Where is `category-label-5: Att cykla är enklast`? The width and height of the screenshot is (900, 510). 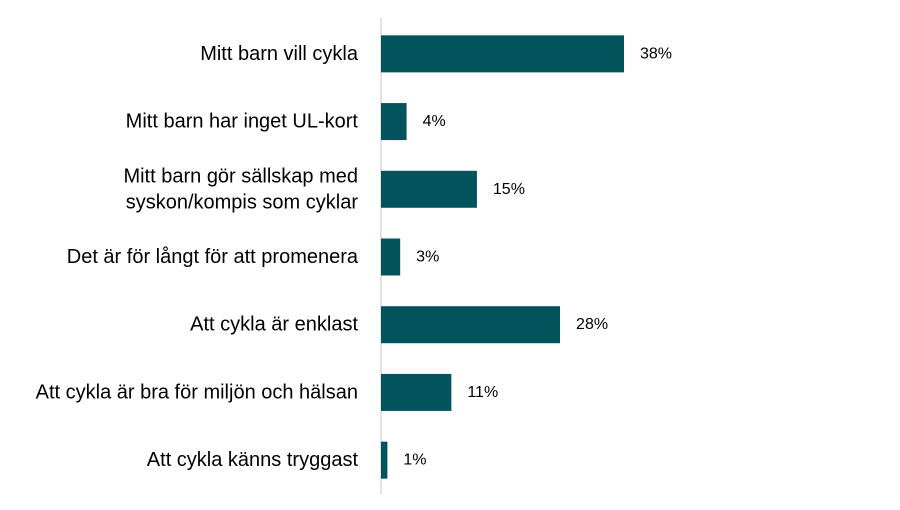
category-label-5: Att cykla är enklast is located at coordinates (274, 325).